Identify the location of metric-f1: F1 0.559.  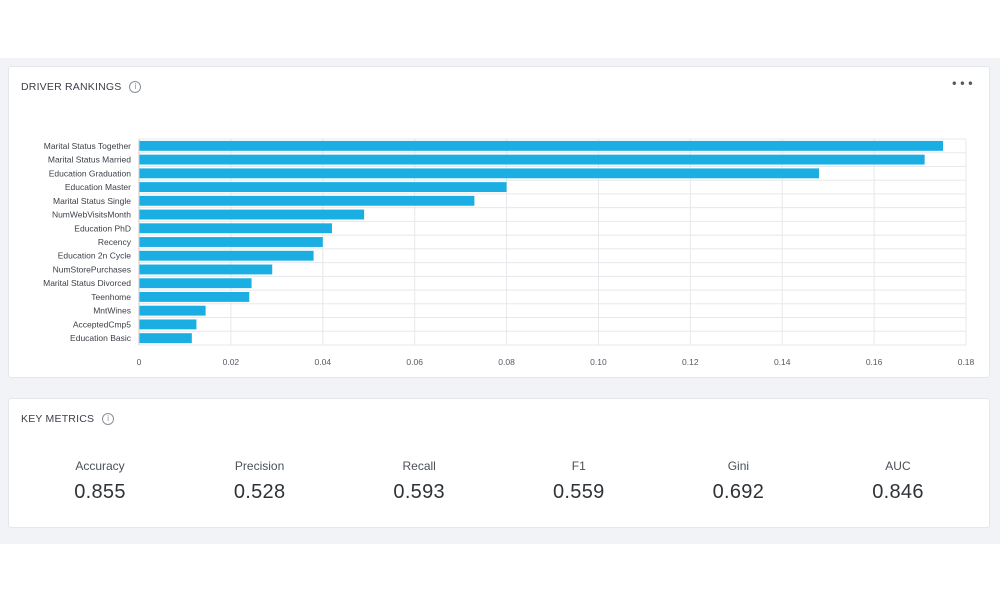
(579, 481).